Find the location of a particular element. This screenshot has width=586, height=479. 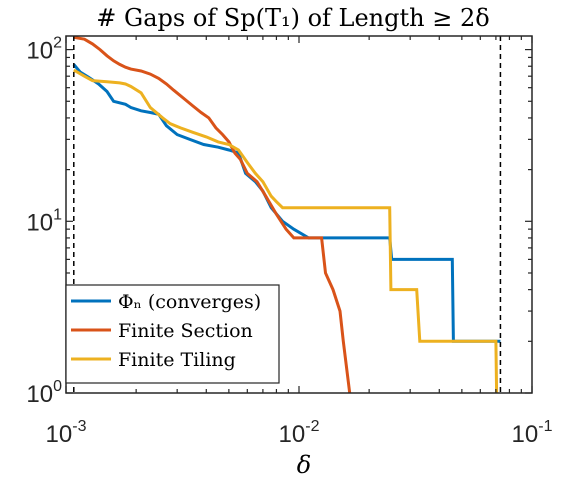

legend-label-1: Finite Section is located at coordinates (185, 331).